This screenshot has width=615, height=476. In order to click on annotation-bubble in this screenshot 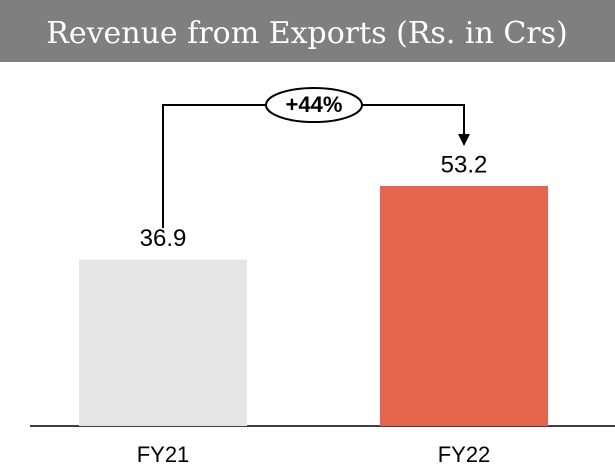, I will do `click(314, 105)`.